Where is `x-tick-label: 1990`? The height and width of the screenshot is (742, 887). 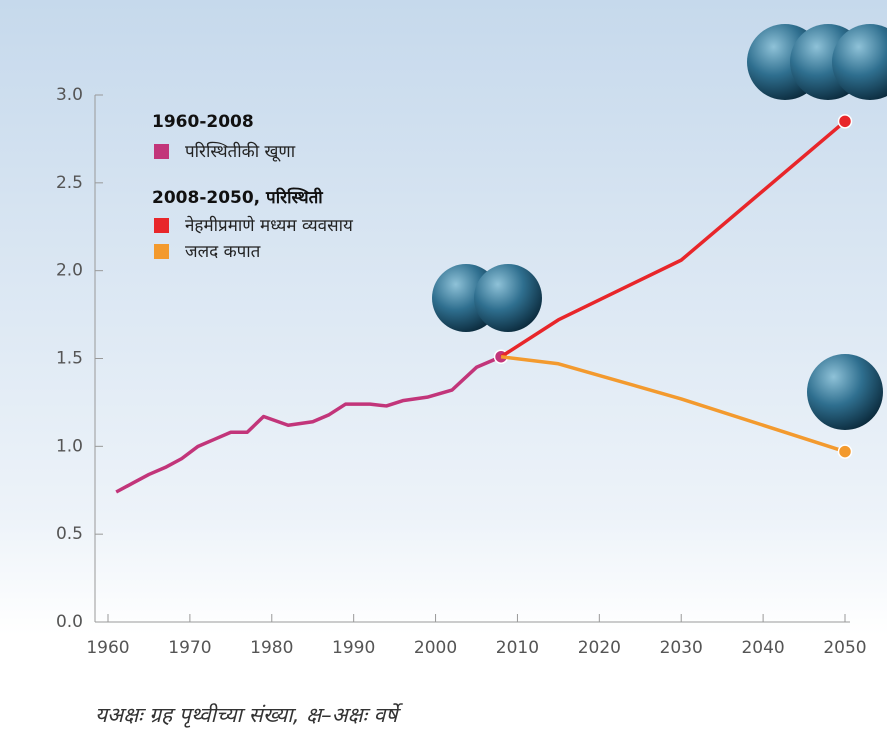 x-tick-label: 1990 is located at coordinates (353, 648).